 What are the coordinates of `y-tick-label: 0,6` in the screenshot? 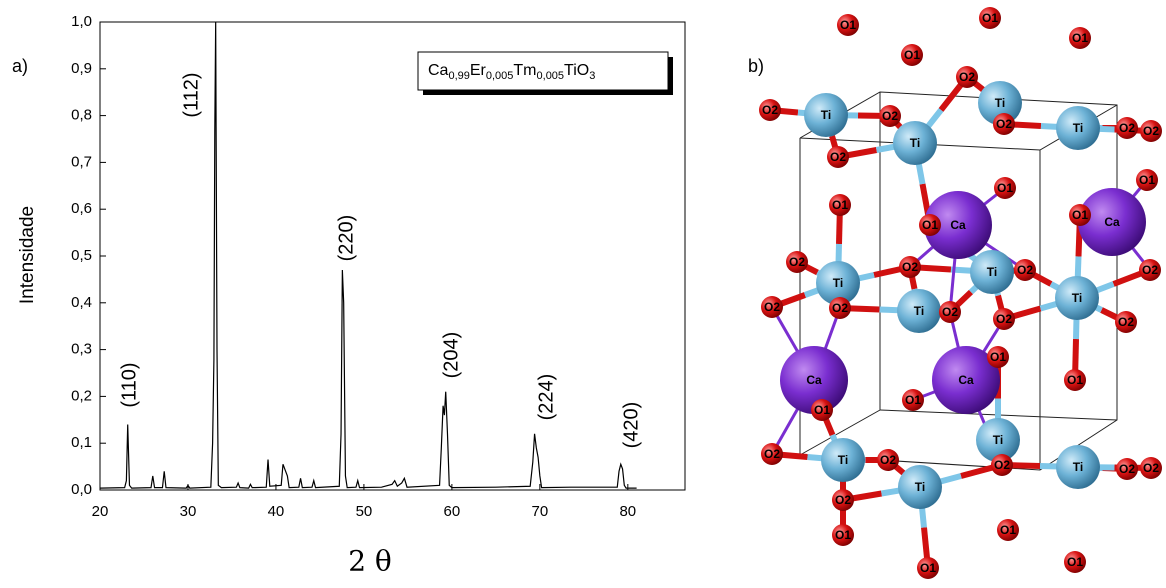 It's located at (81, 208).